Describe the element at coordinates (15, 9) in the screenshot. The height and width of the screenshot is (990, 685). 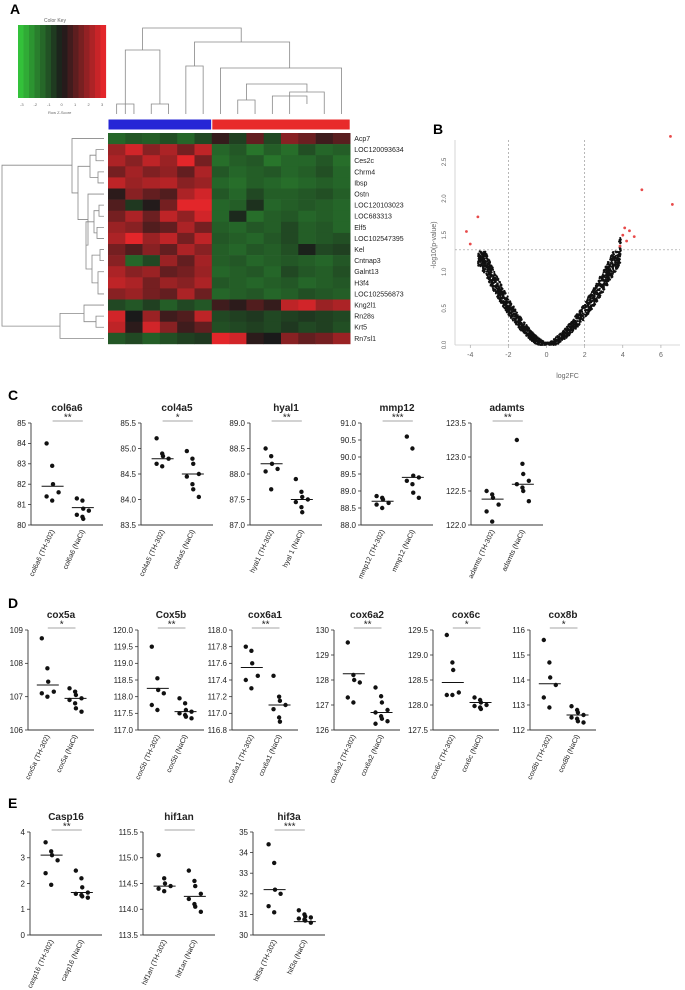
I see `panel-label-a: A` at that location.